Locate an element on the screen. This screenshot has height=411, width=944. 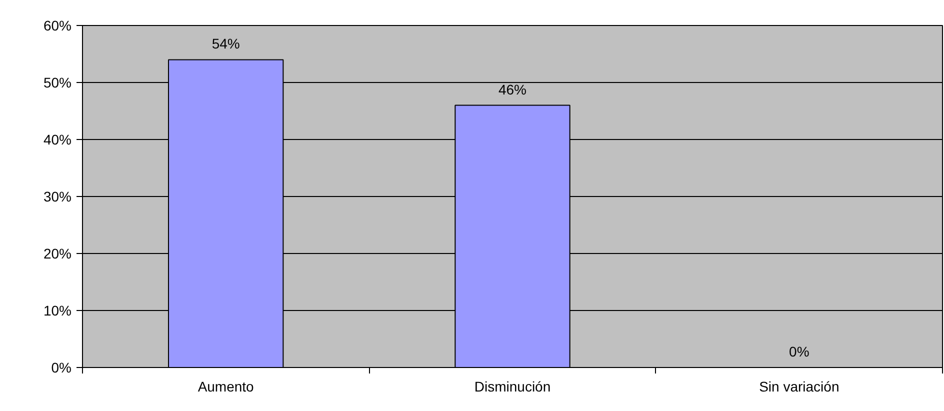
y-tick-label: 60% is located at coordinates (57, 26).